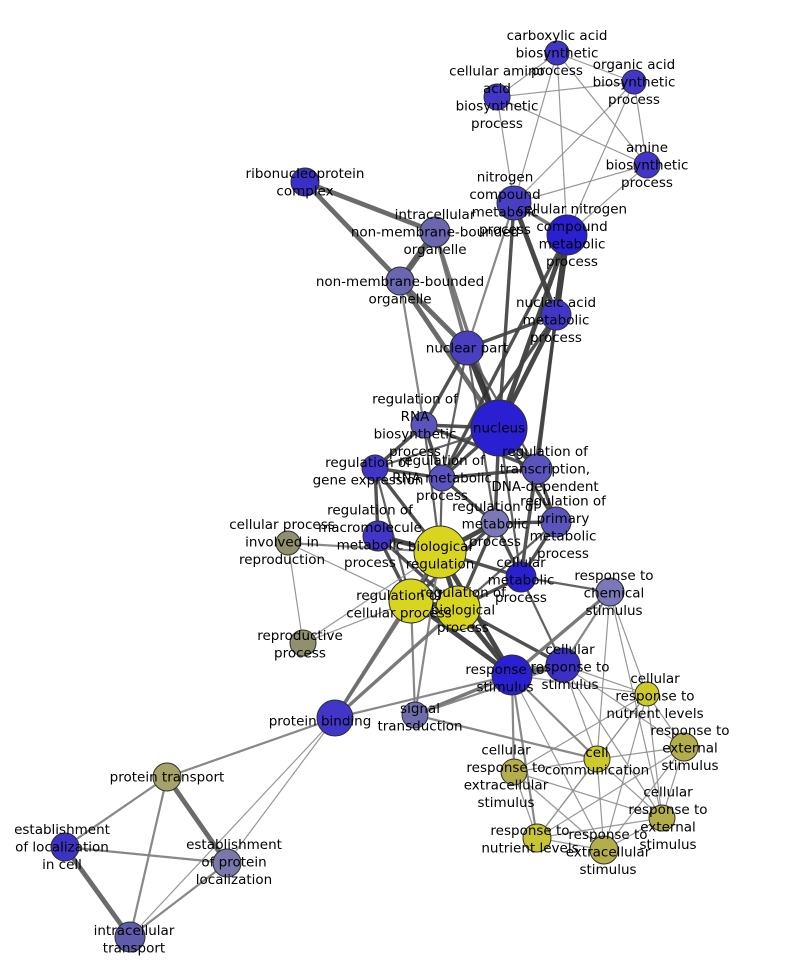 The height and width of the screenshot is (971, 786). I want to click on node-label-rchem: response to chemical stimulus, so click(613, 593).